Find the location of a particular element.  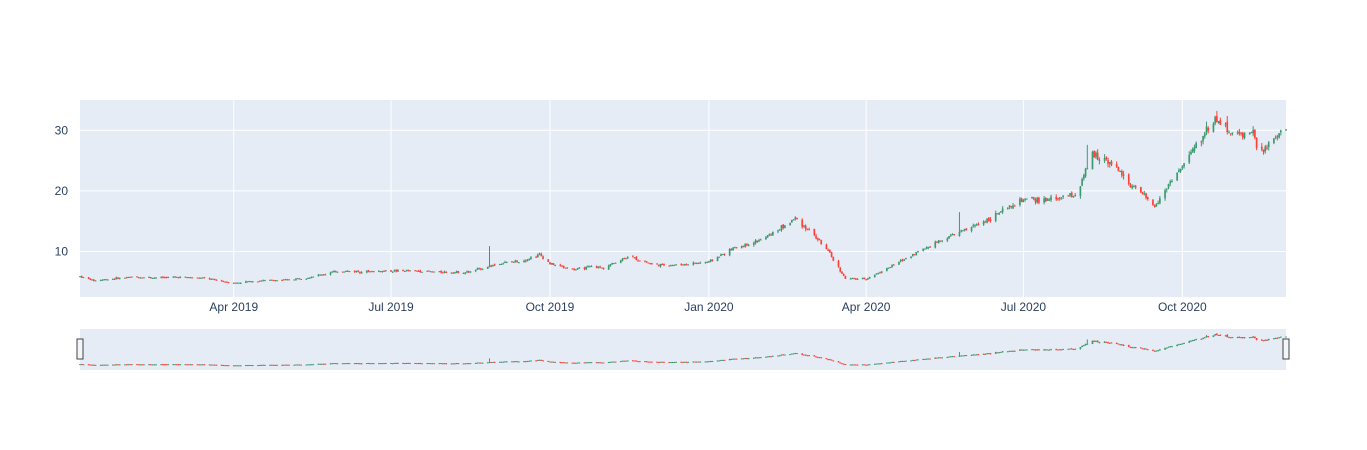

rangeslider-background is located at coordinates (683, 349).